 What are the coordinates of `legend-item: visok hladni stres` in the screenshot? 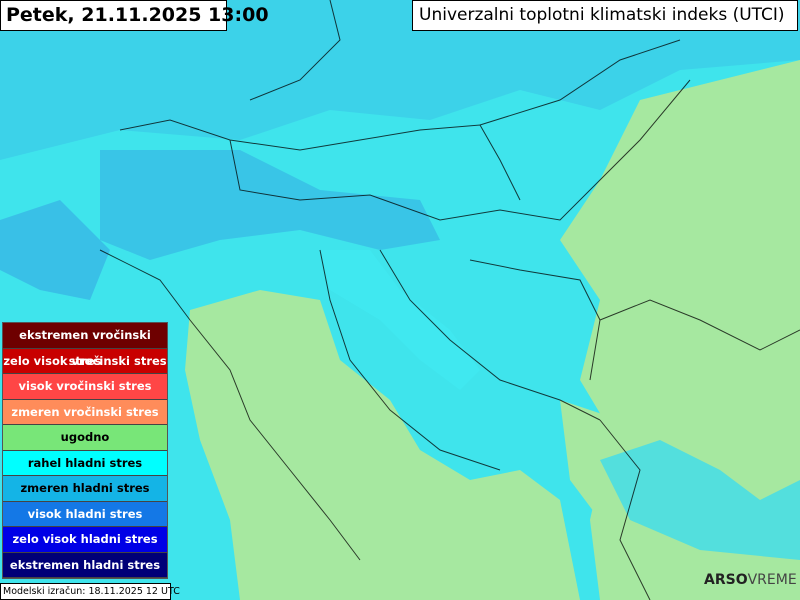 It's located at (85, 514).